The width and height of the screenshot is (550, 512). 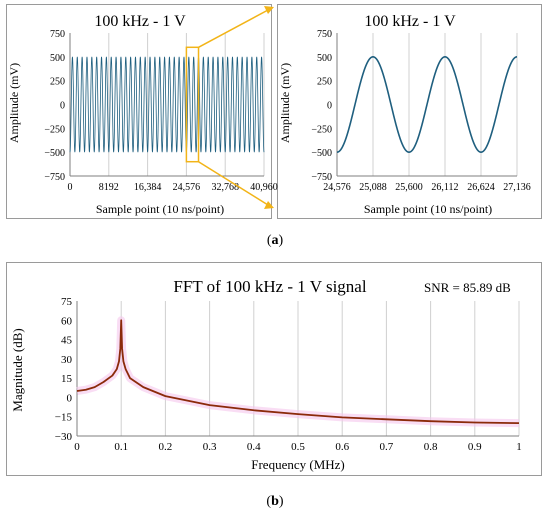 What do you see at coordinates (64, 437) in the screenshot?
I see `y-tick-label: −30` at bounding box center [64, 437].